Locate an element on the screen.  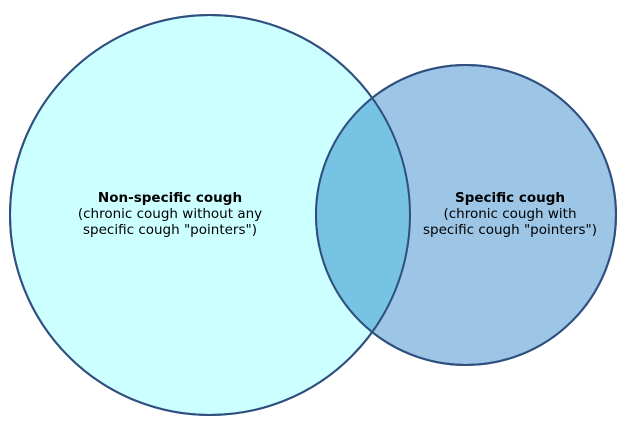
overlap-region is located at coordinates (363, 215).